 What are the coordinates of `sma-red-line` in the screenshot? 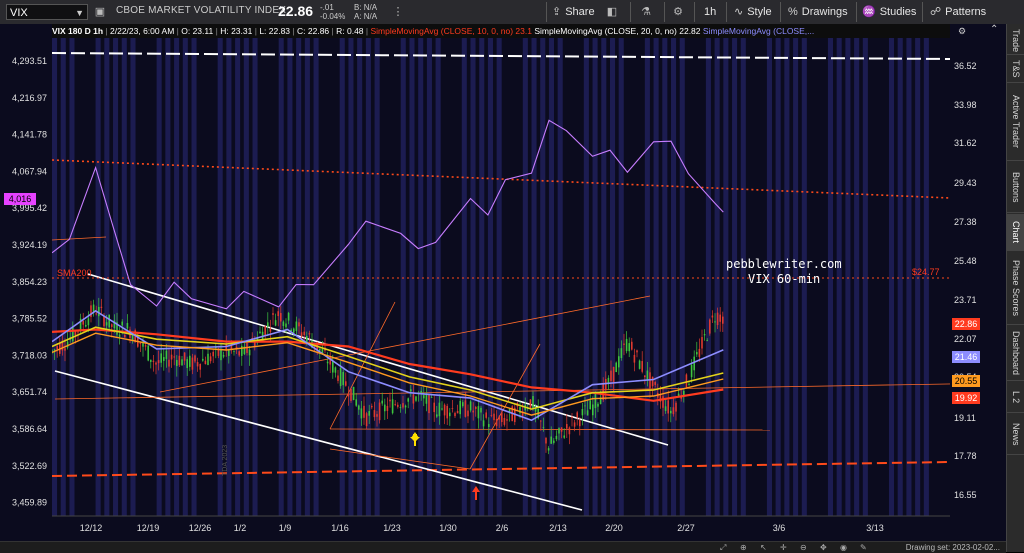 It's located at (387, 365).